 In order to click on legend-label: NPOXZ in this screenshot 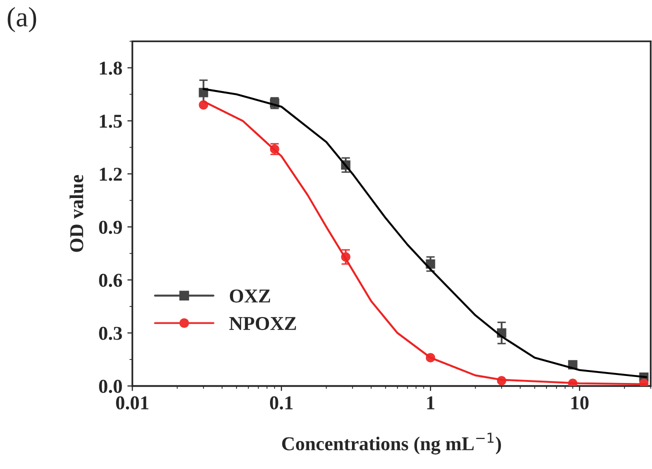, I will do `click(262, 323)`.